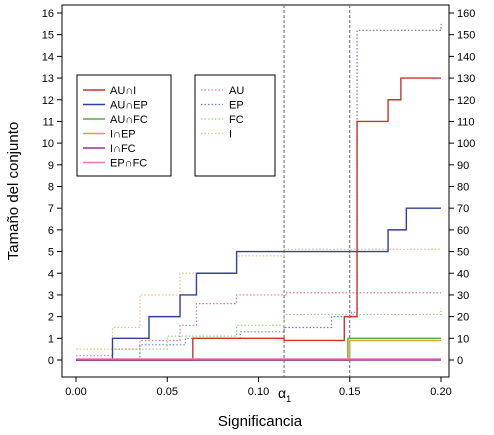 This screenshot has width=494, height=435. Describe the element at coordinates (236, 120) in the screenshot. I see `legend-right-label-2: FC` at that location.